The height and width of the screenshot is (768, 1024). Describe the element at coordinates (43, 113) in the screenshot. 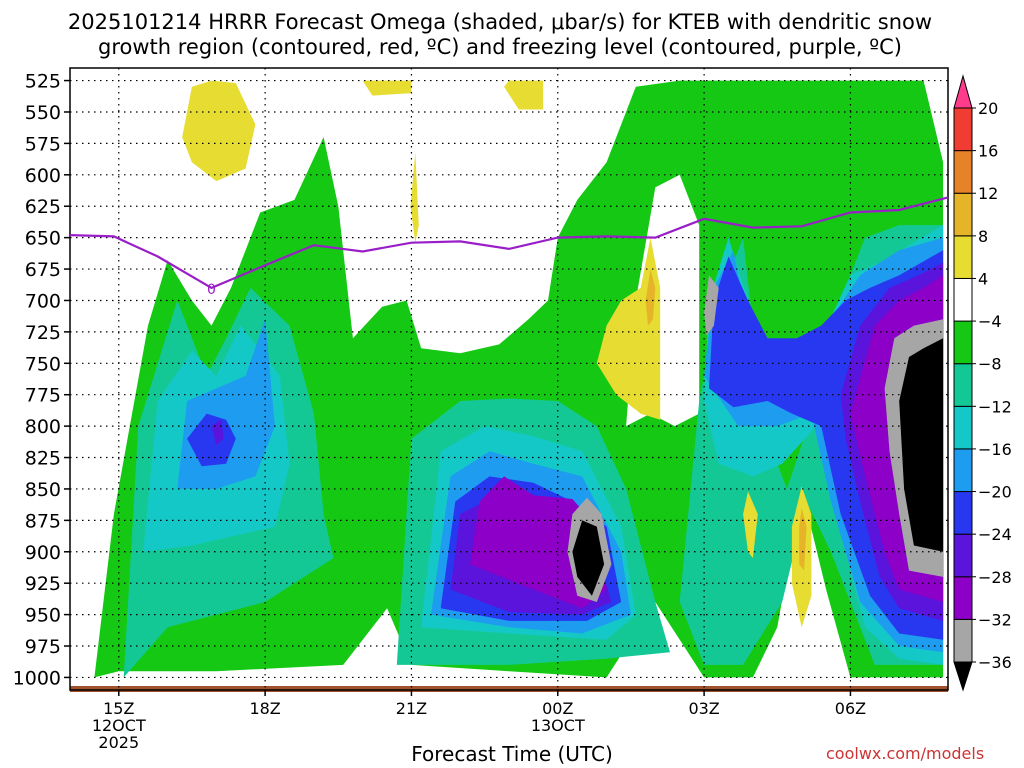

I see `y-tick-label-550: 550` at that location.